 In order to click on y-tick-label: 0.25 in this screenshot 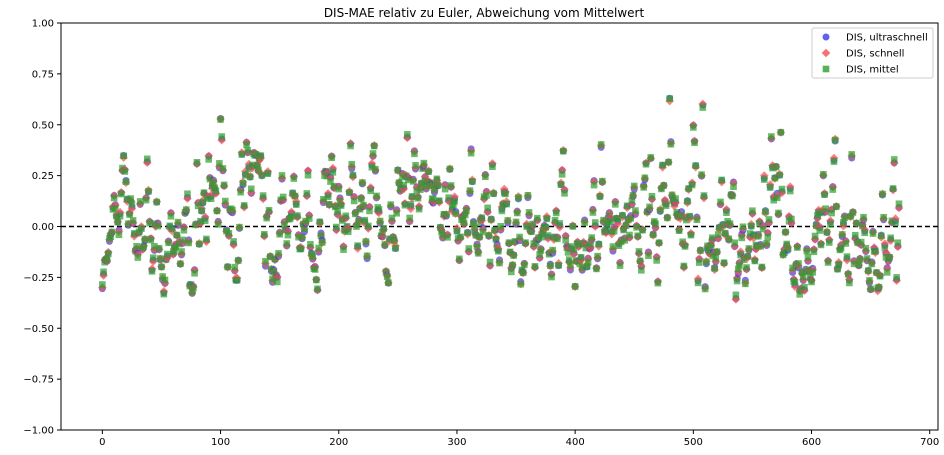, I will do `click(43, 176)`.